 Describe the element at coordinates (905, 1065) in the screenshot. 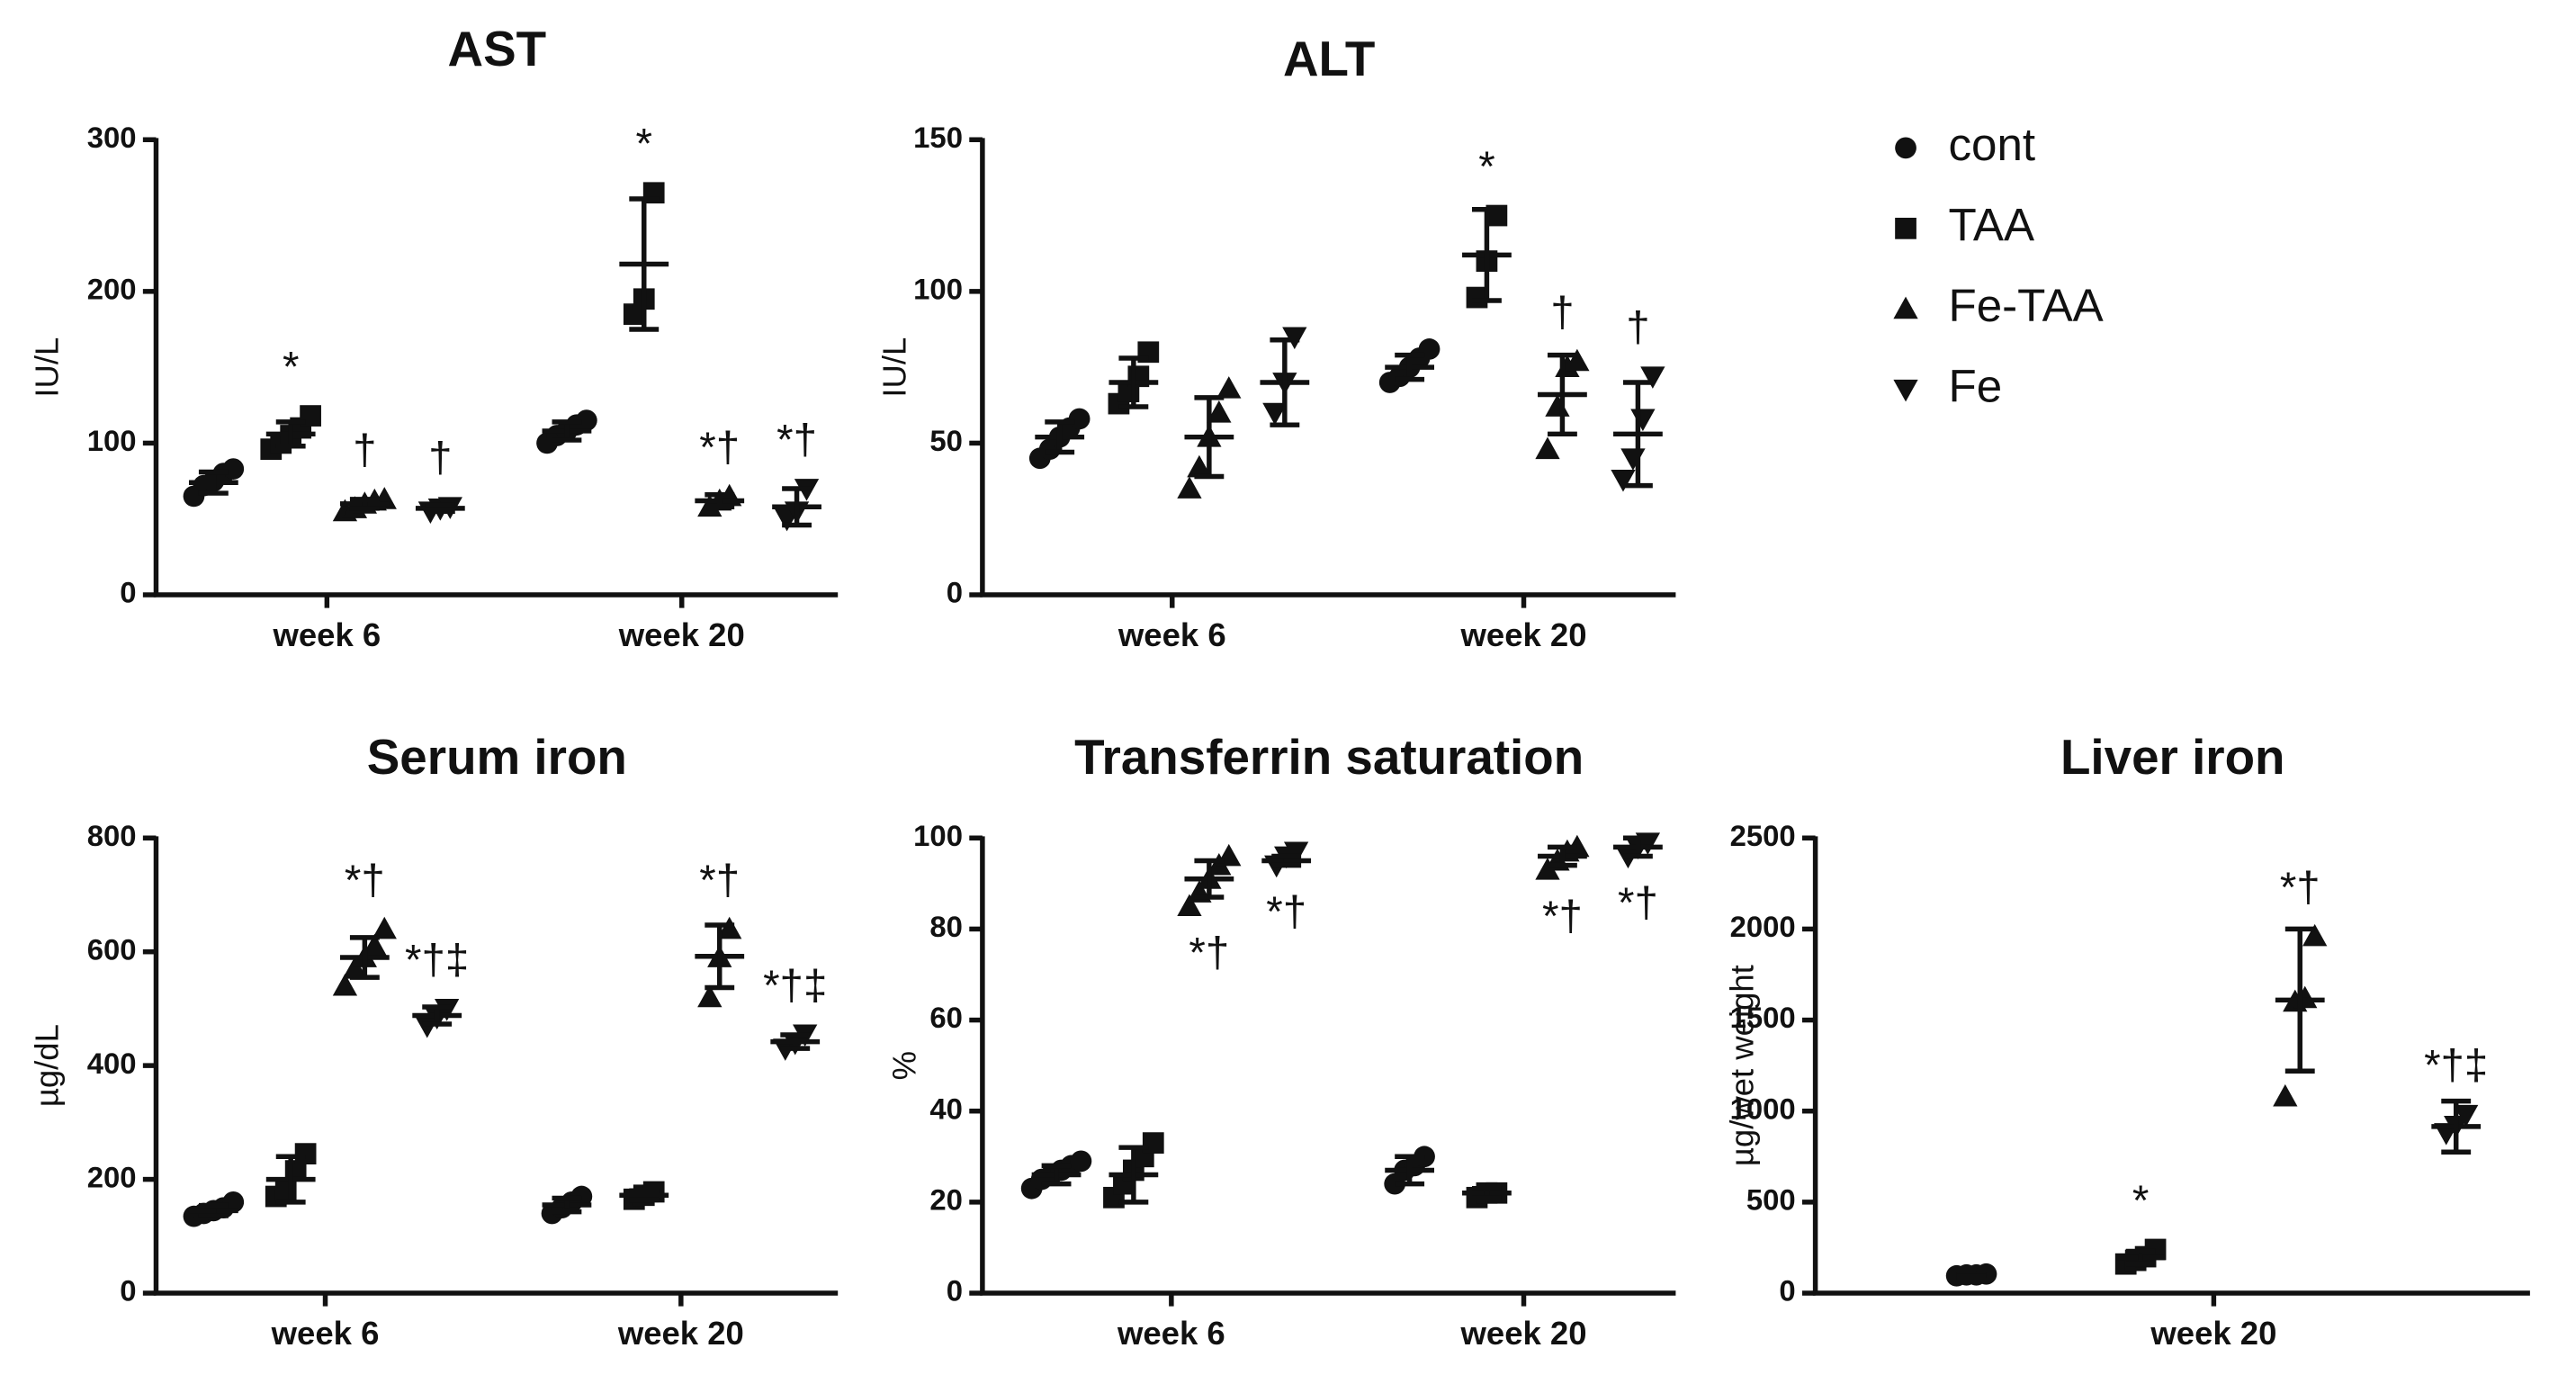

I see `y-axis-label: %` at that location.